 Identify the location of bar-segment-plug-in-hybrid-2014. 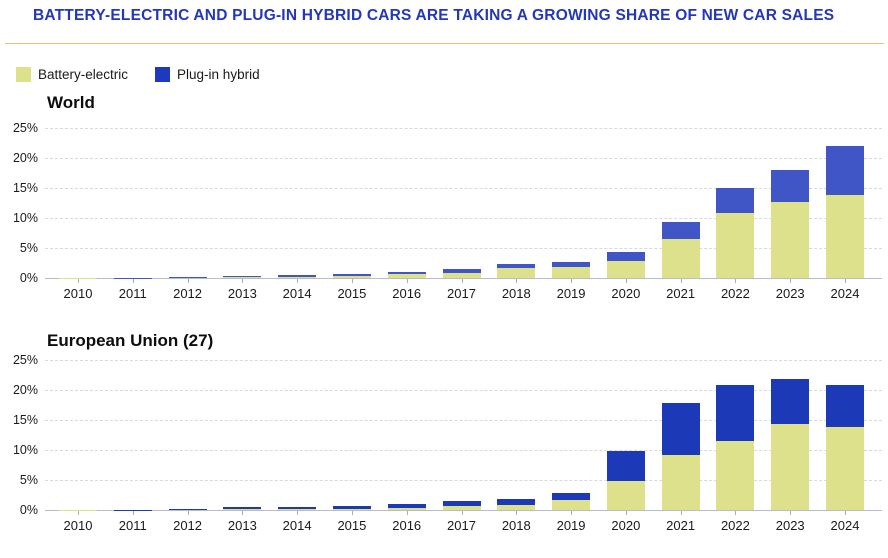
(297, 276).